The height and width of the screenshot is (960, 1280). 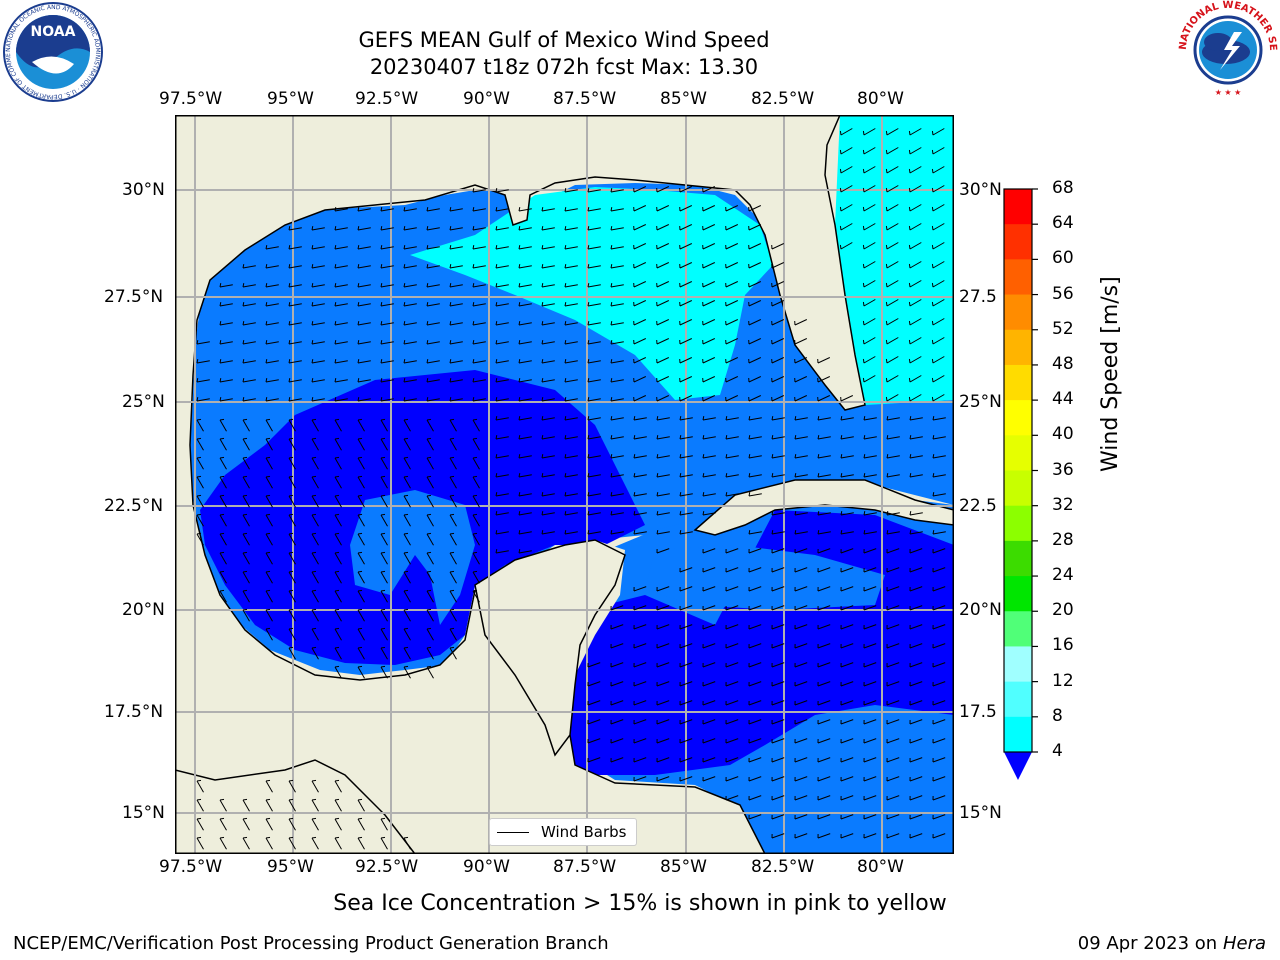 I want to click on colorbar-title: Wind Speed [m/s], so click(x=1110, y=374).